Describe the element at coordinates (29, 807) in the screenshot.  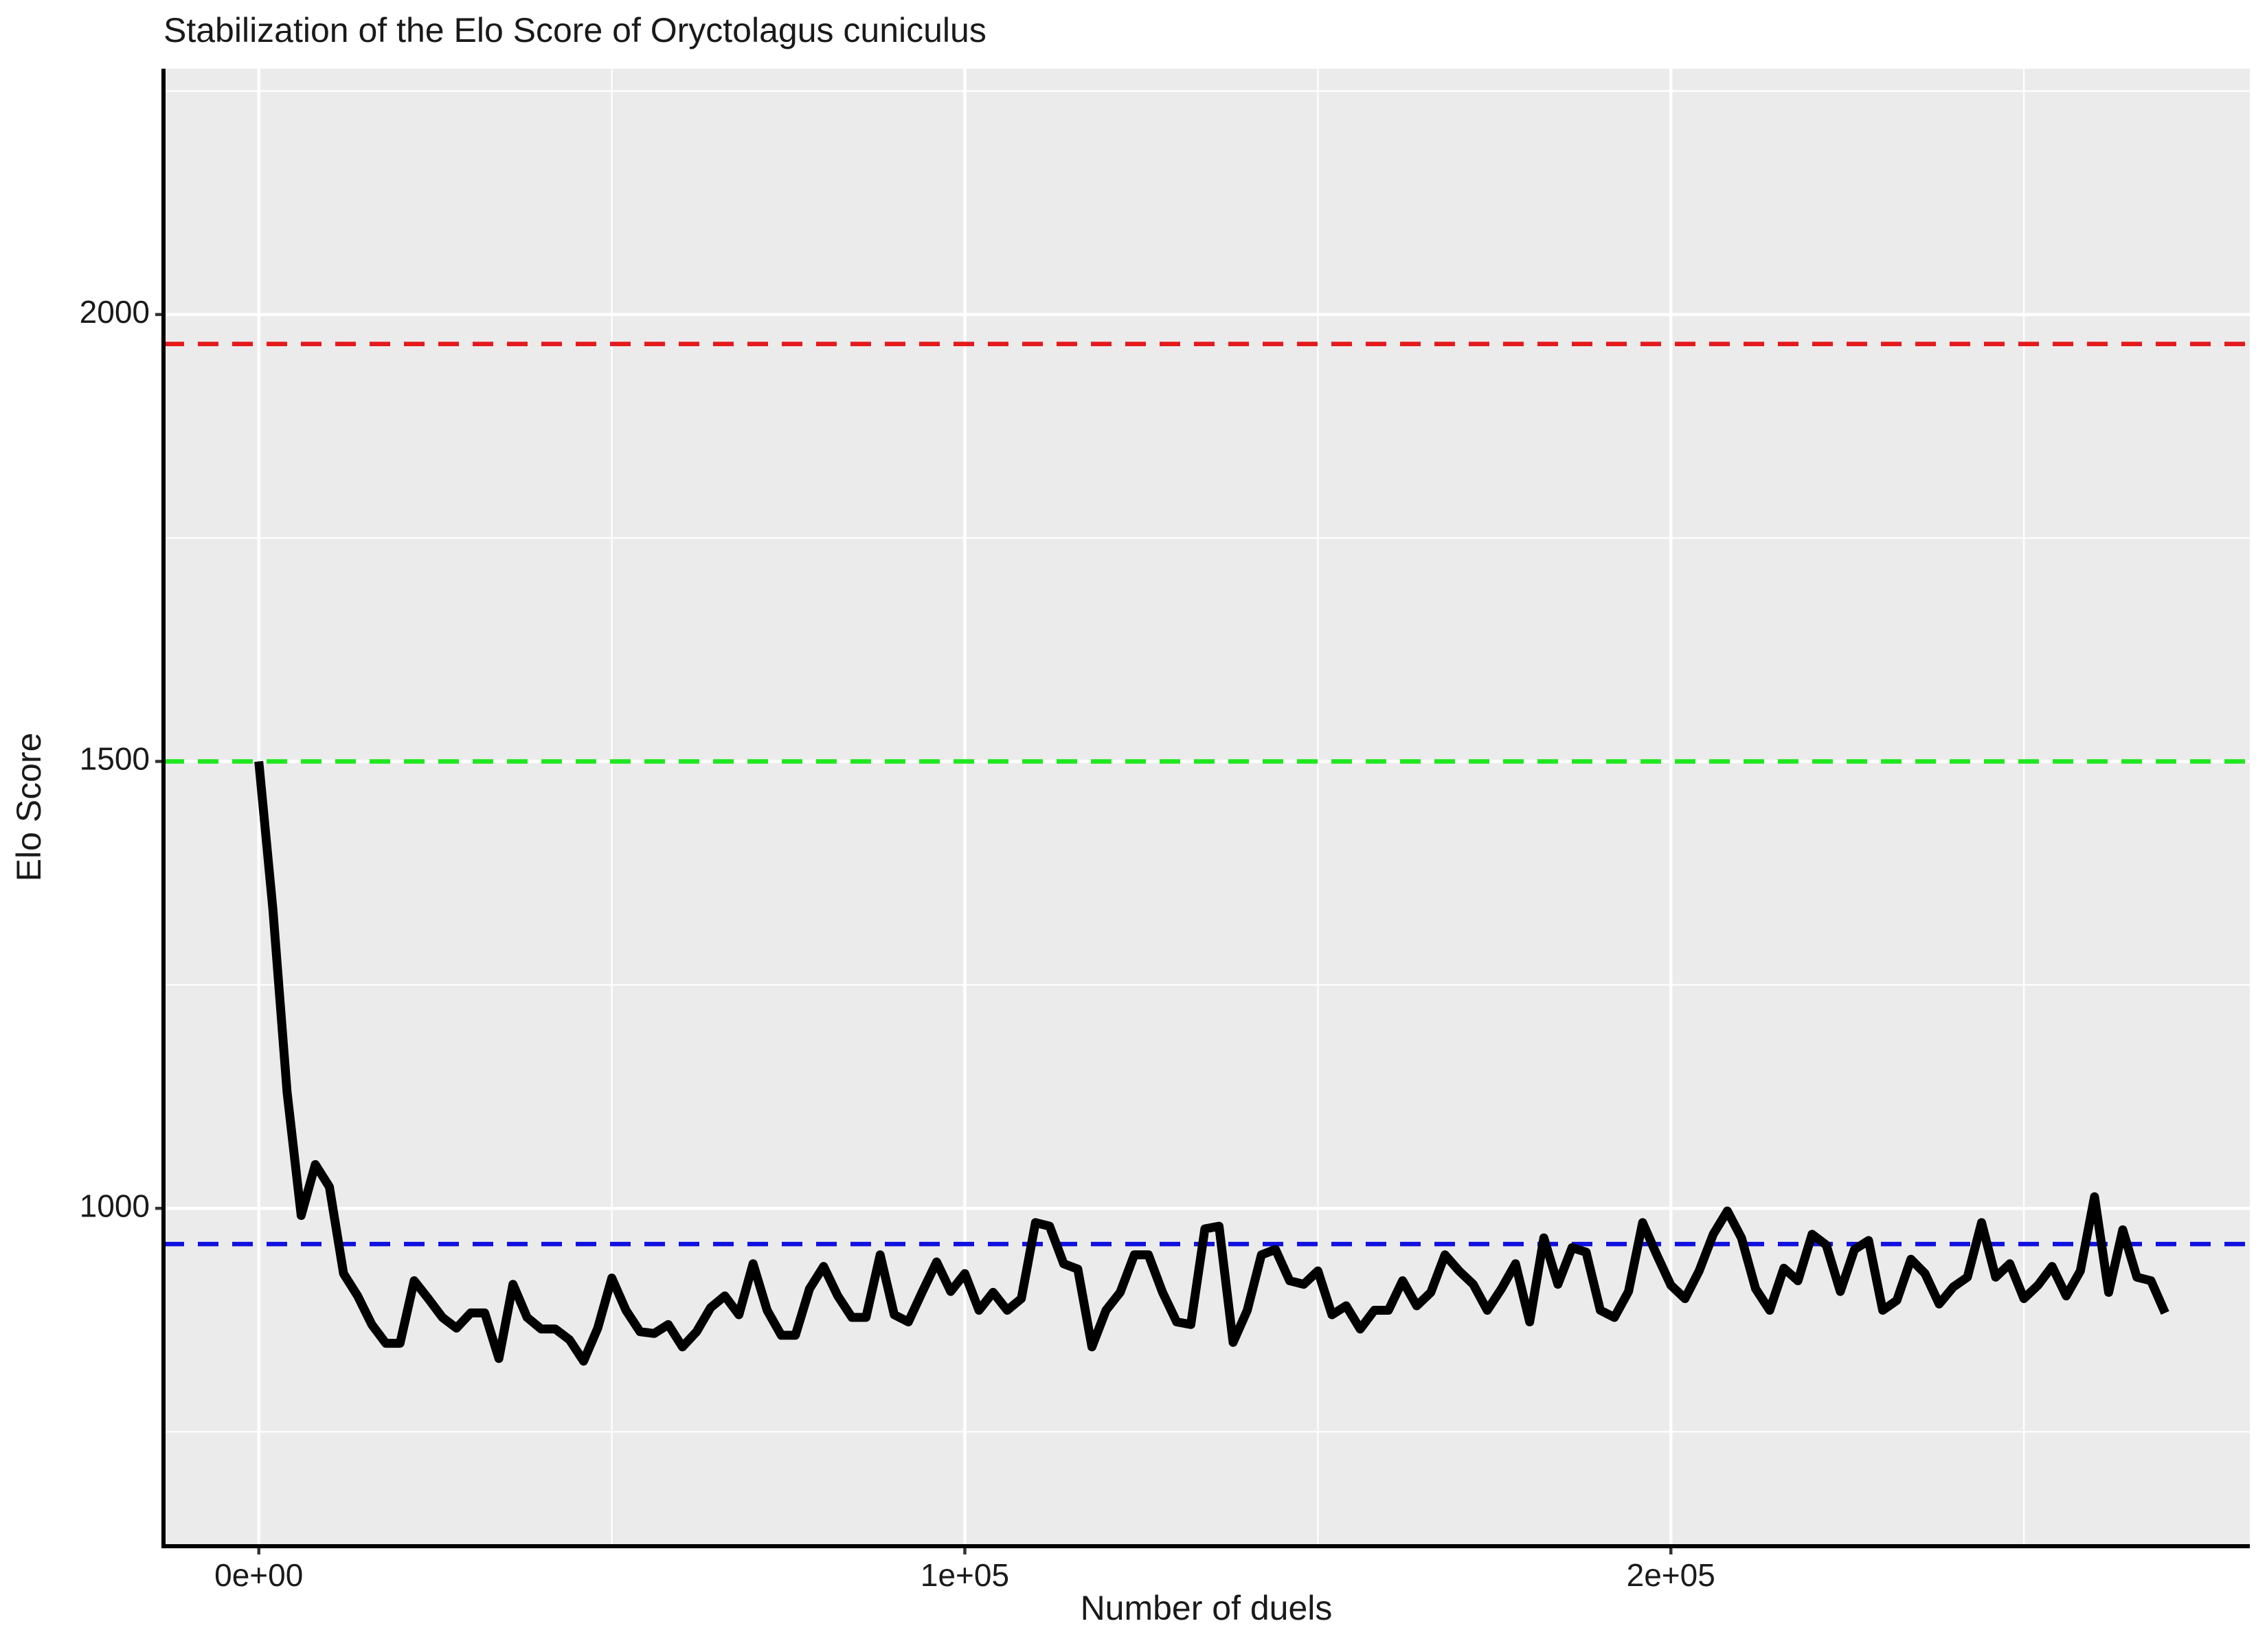
I see `y-axis-title: Elo Score` at that location.